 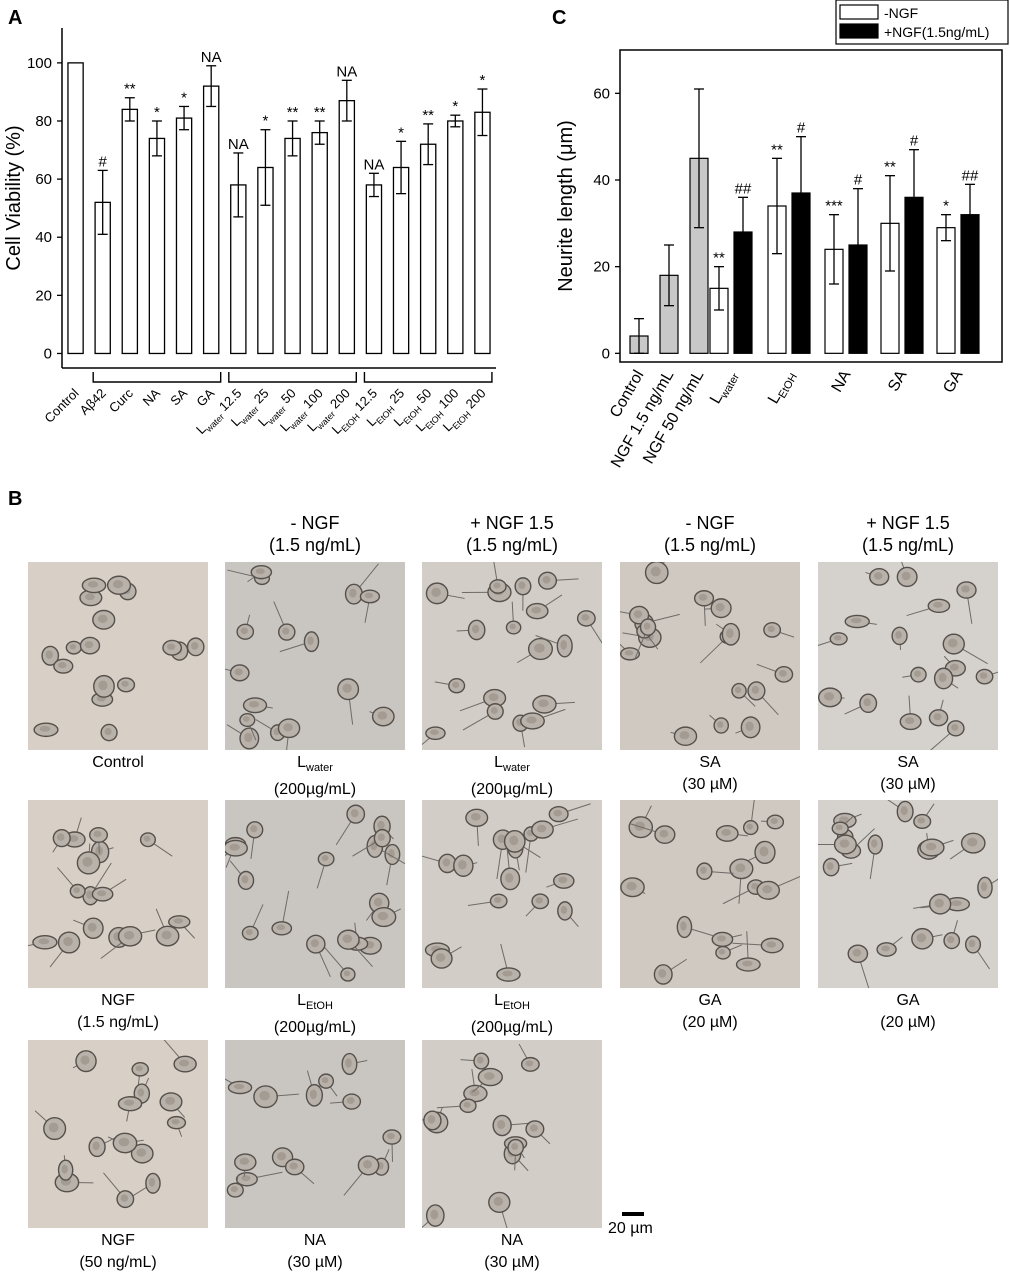 I want to click on x-tick-label: LEtOH, so click(x=782, y=388).